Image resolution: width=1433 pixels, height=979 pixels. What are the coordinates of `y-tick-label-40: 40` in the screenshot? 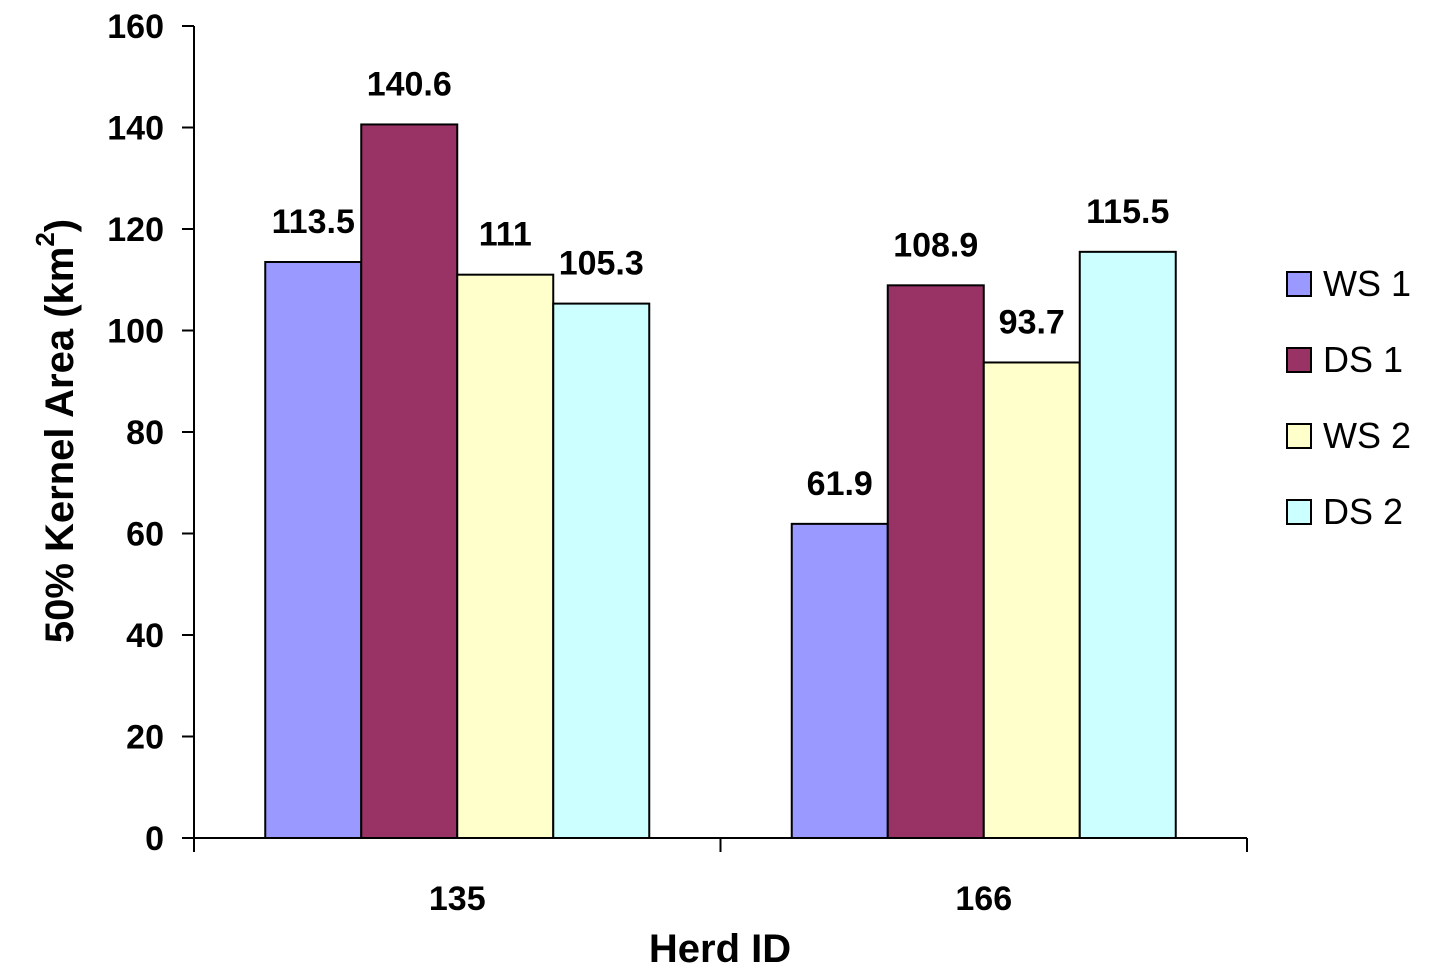 It's located at (145, 636).